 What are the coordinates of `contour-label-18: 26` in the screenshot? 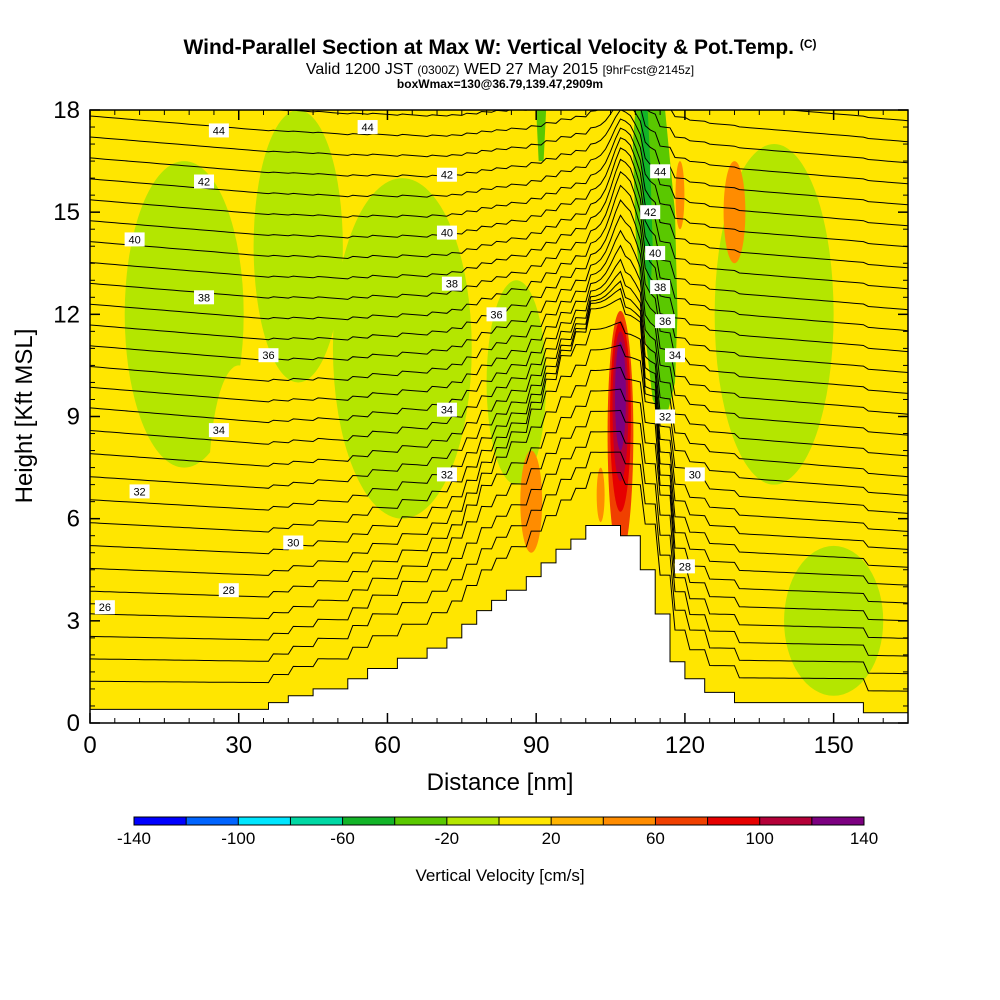 It's located at (104, 607).